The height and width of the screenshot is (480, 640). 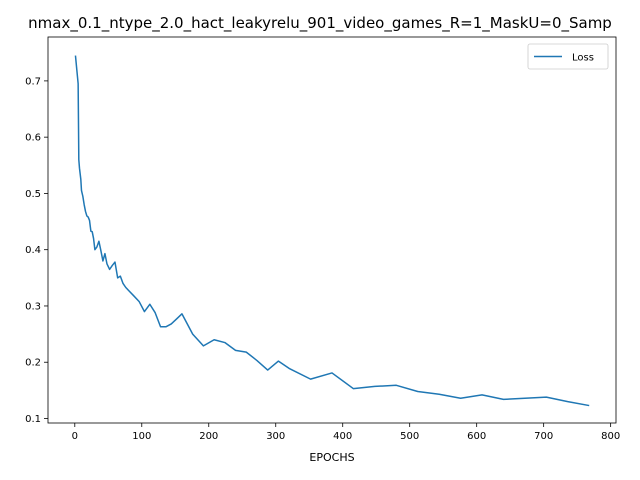 I want to click on x-tick-label: 500, so click(x=409, y=436).